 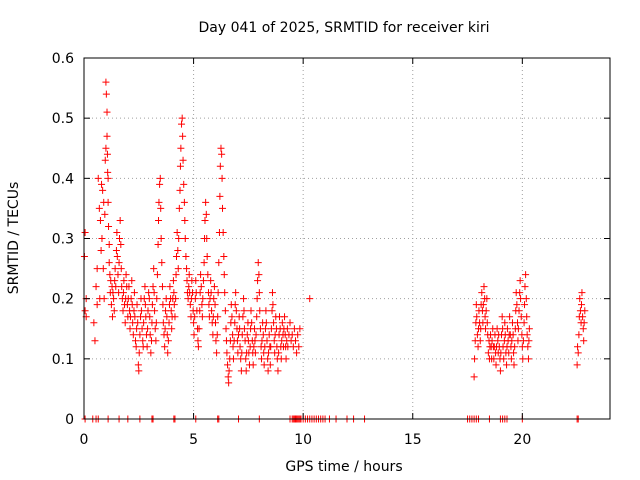 I want to click on x-axis-label: GPS time / hours, so click(x=343, y=467).